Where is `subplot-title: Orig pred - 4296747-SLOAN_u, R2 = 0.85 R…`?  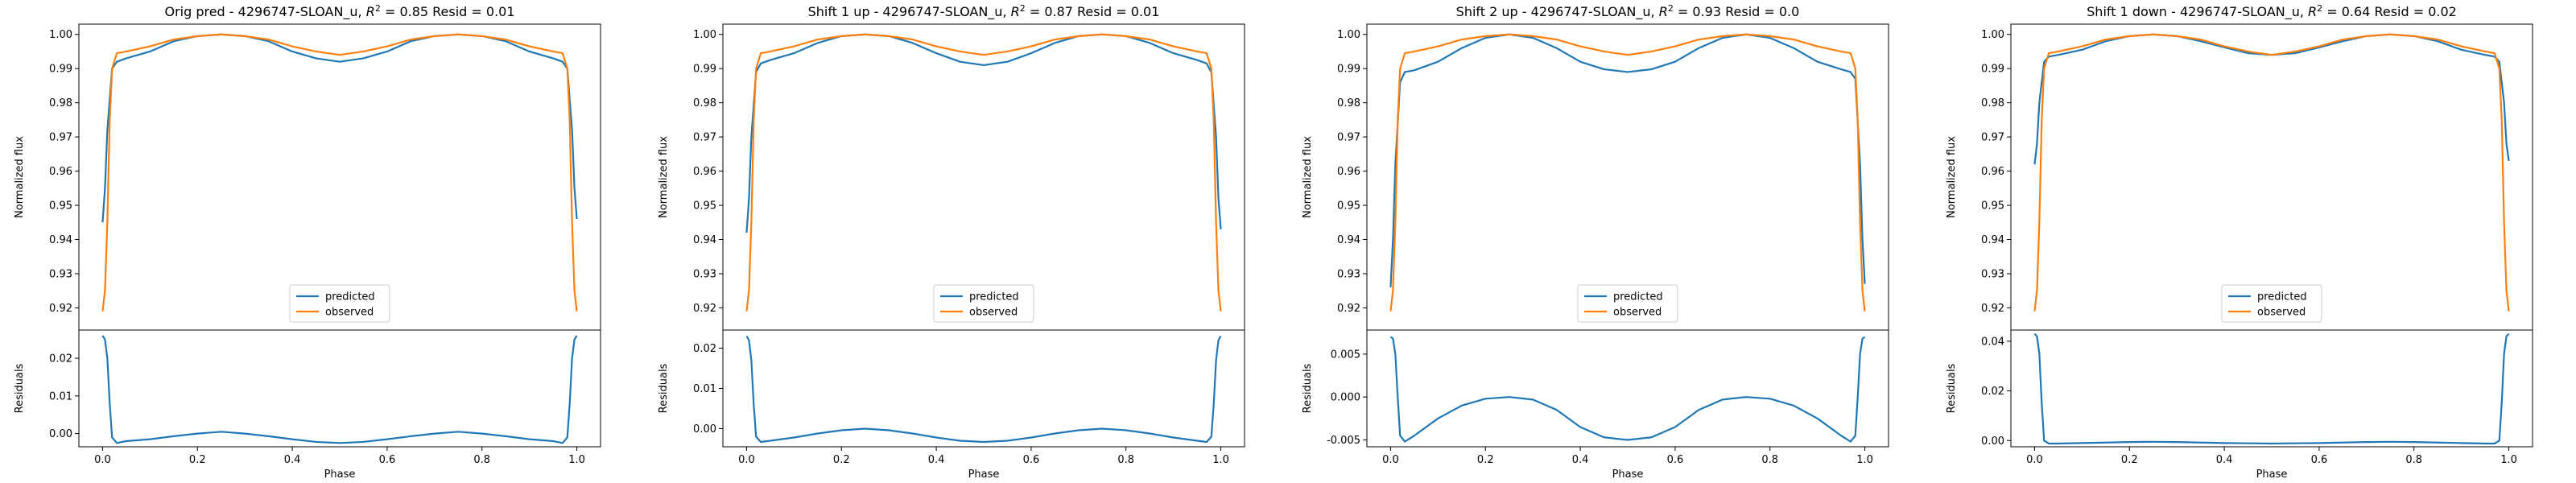 subplot-title: Orig pred - 4296747-SLOAN_u, R2 = 0.85 R… is located at coordinates (339, 11).